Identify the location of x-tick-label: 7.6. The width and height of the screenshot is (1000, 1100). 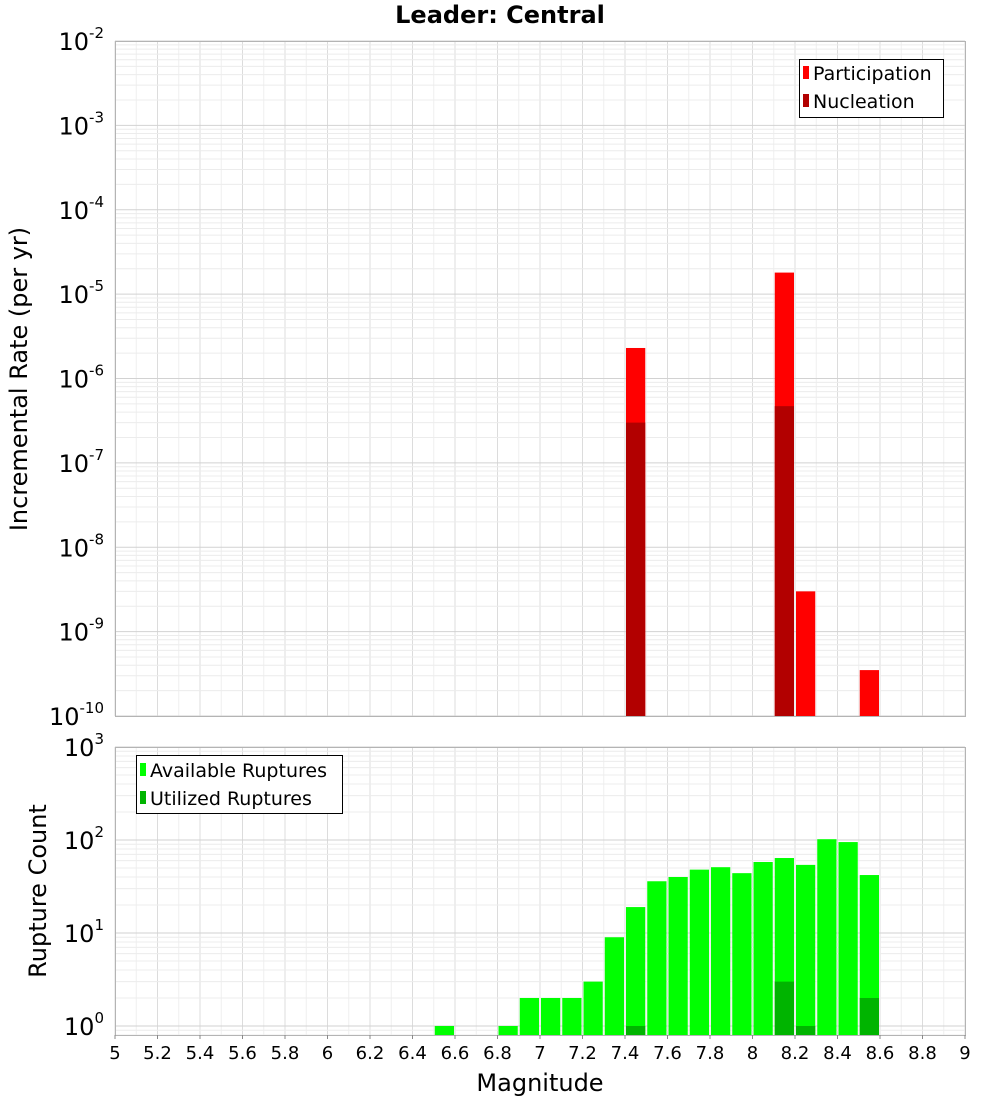
(667, 1053).